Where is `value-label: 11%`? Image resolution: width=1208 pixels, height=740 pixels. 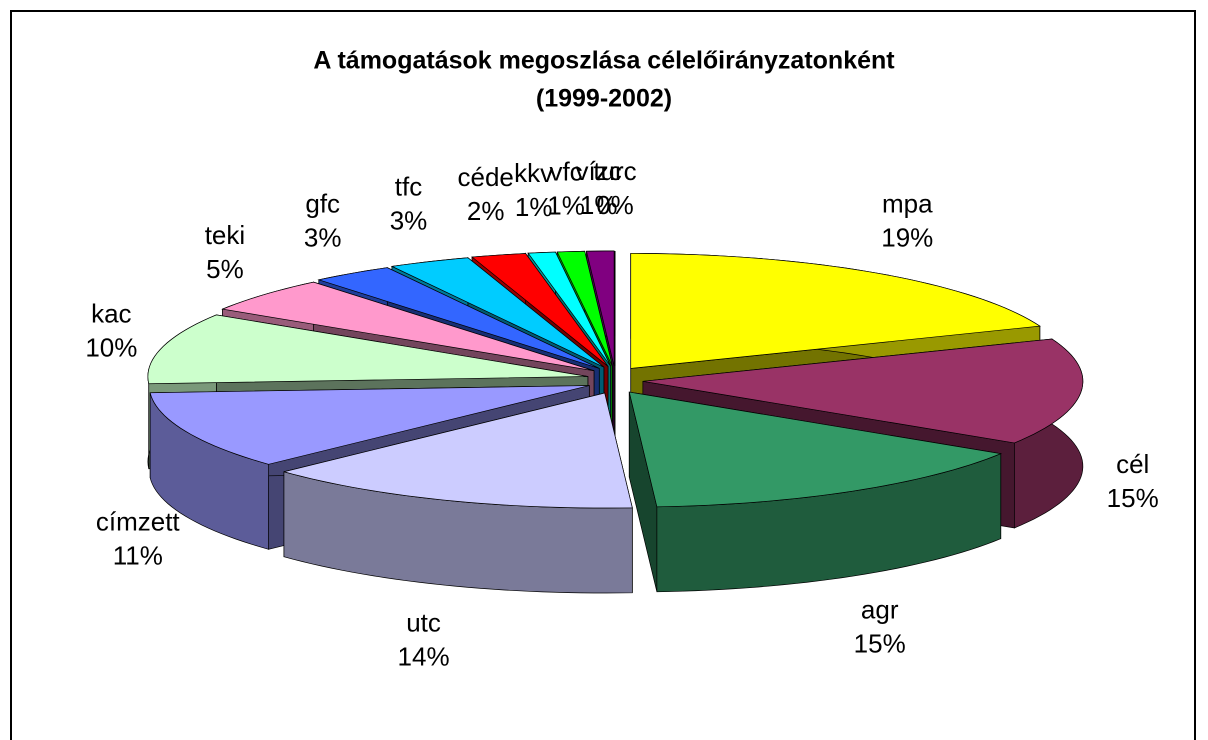 value-label: 11% is located at coordinates (138, 555).